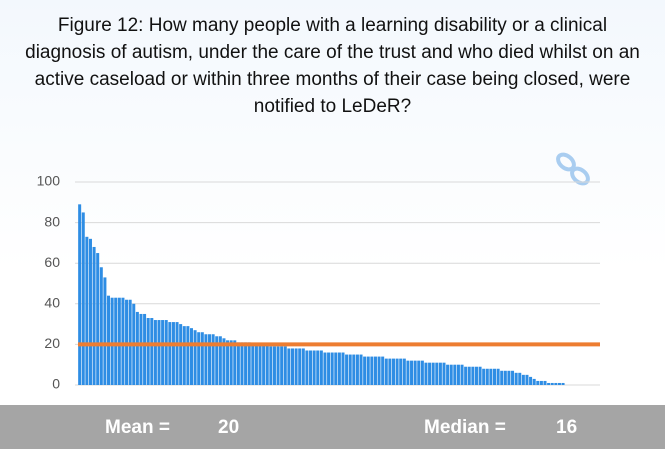 The height and width of the screenshot is (449, 665). What do you see at coordinates (52, 221) in the screenshot?
I see `y-tick-label: 80` at bounding box center [52, 221].